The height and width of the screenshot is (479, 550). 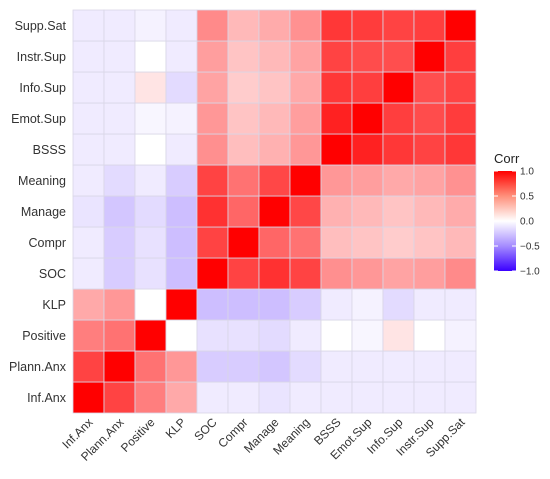 I want to click on x-tick-label: KLP, so click(x=176, y=428).